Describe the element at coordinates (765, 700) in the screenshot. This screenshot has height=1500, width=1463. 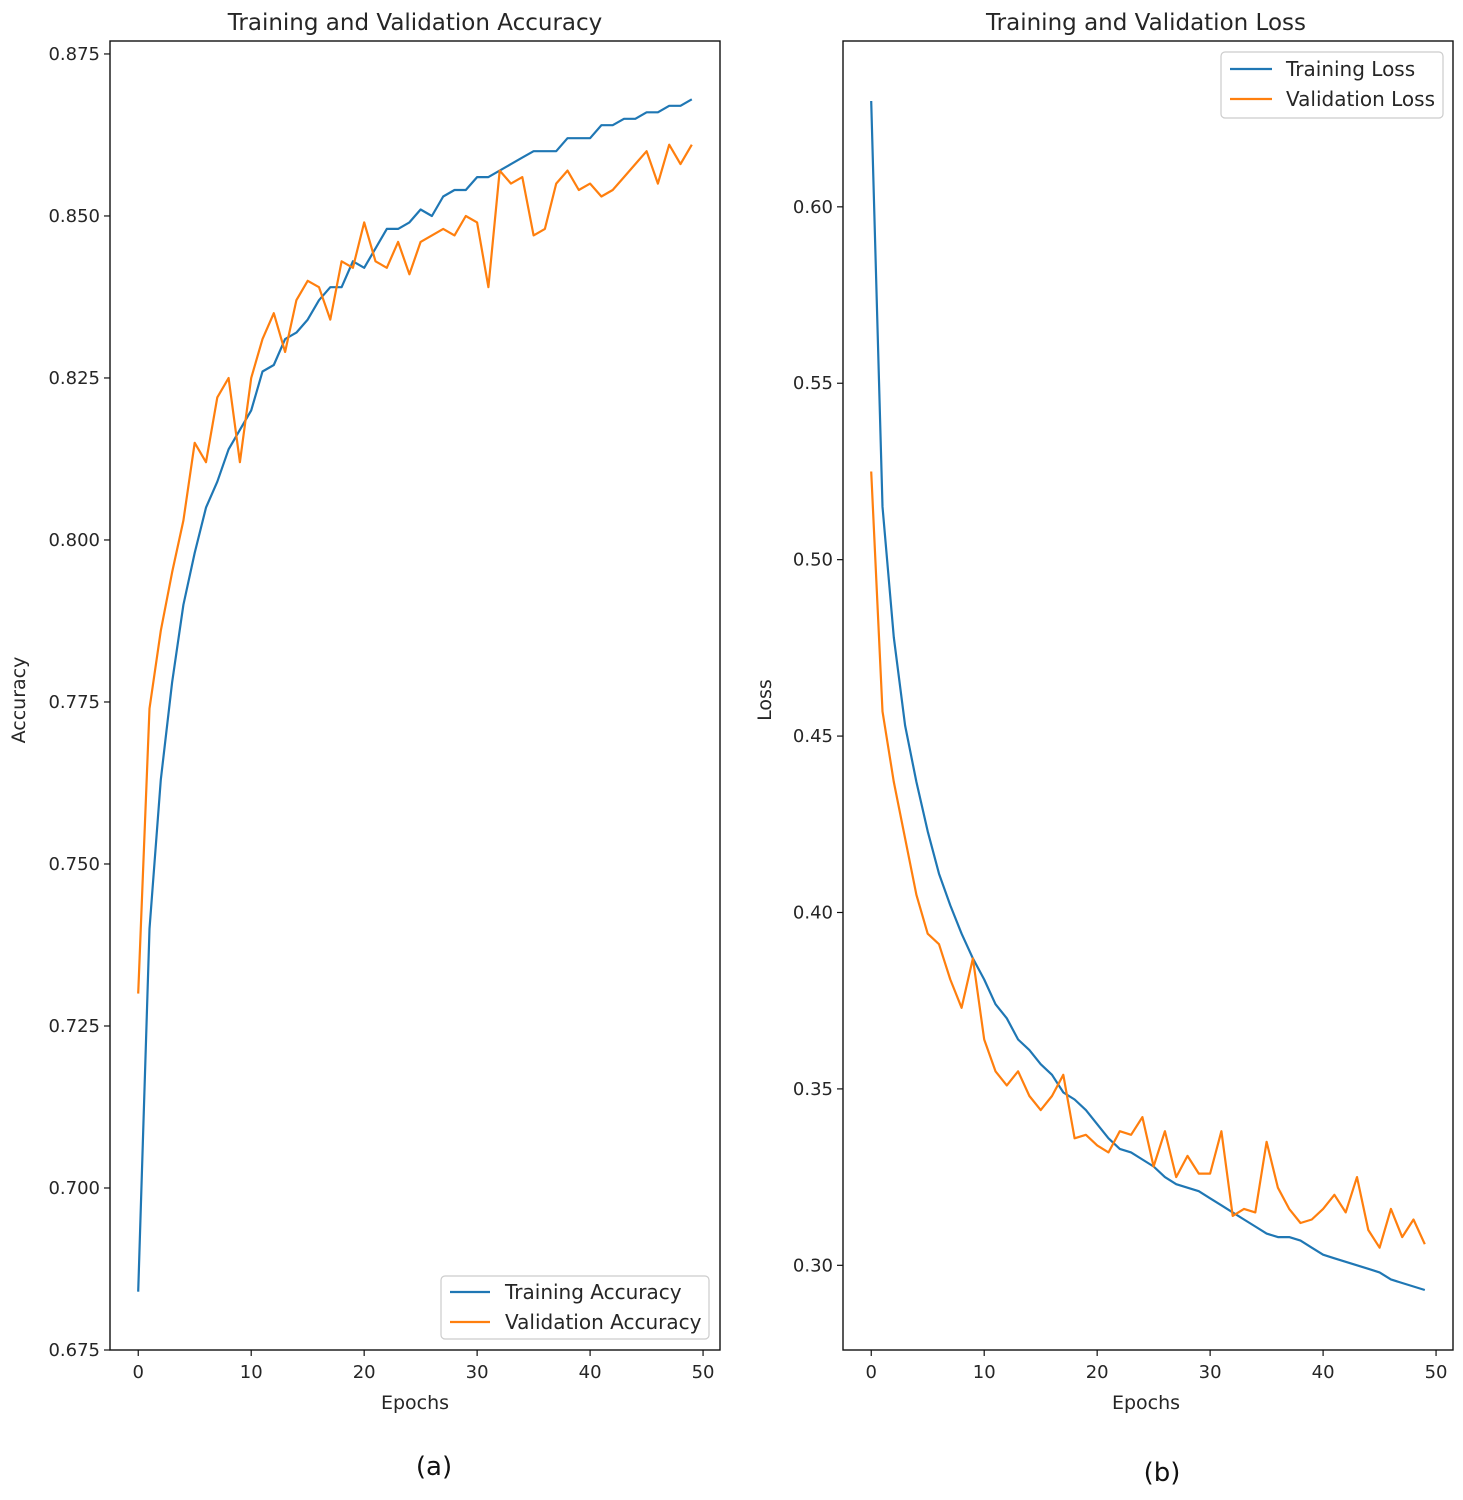
I see `y-axis-label: Loss` at that location.